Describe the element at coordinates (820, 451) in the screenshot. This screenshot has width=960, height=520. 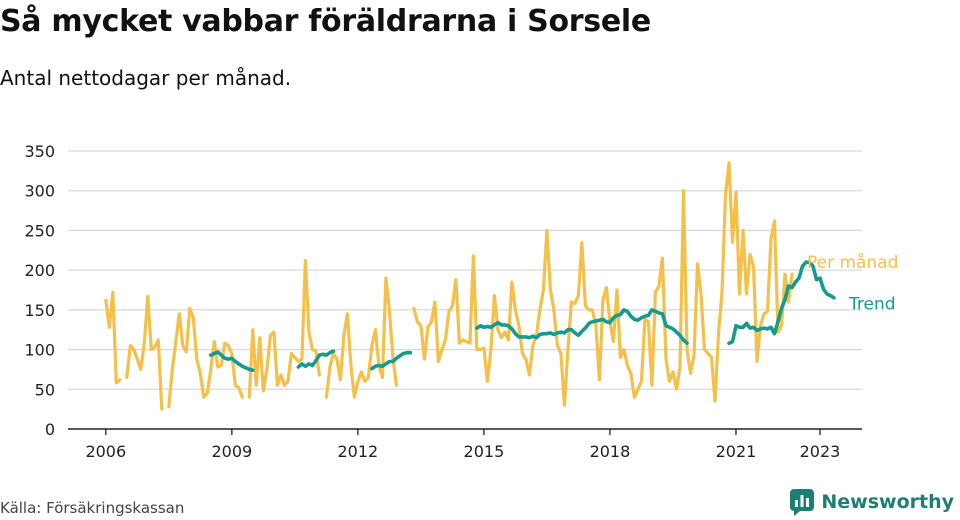
I see `x-tick-label: 2023` at that location.